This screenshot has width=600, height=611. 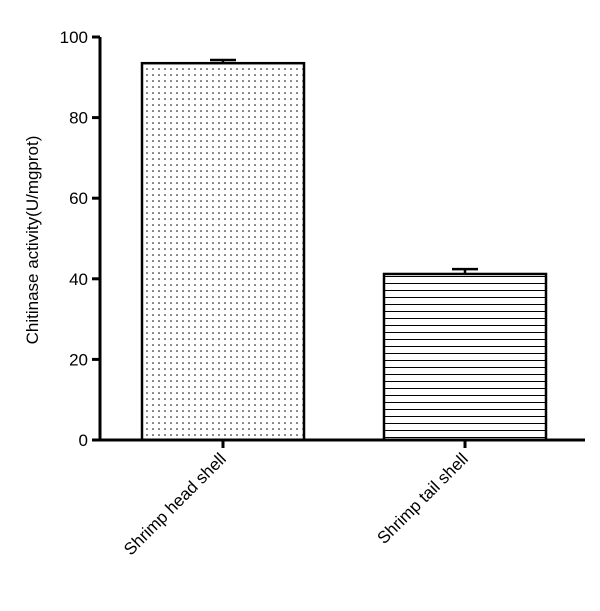 What do you see at coordinates (78, 118) in the screenshot?
I see `y-tick-label: 80` at bounding box center [78, 118].